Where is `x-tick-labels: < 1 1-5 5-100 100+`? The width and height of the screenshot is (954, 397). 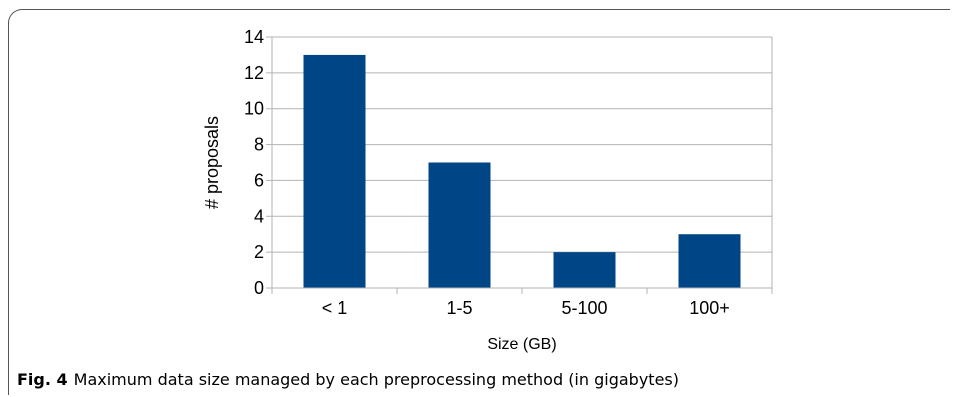 x-tick-labels: < 1 1-5 5-100 100+ is located at coordinates (526, 308).